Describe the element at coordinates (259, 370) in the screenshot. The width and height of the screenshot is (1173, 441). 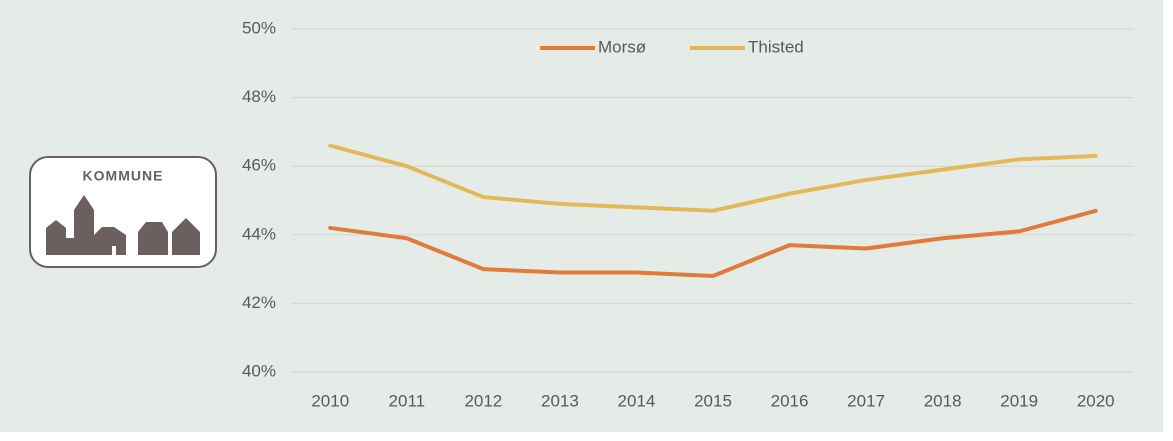
I see `y-tick-label: 40%` at that location.